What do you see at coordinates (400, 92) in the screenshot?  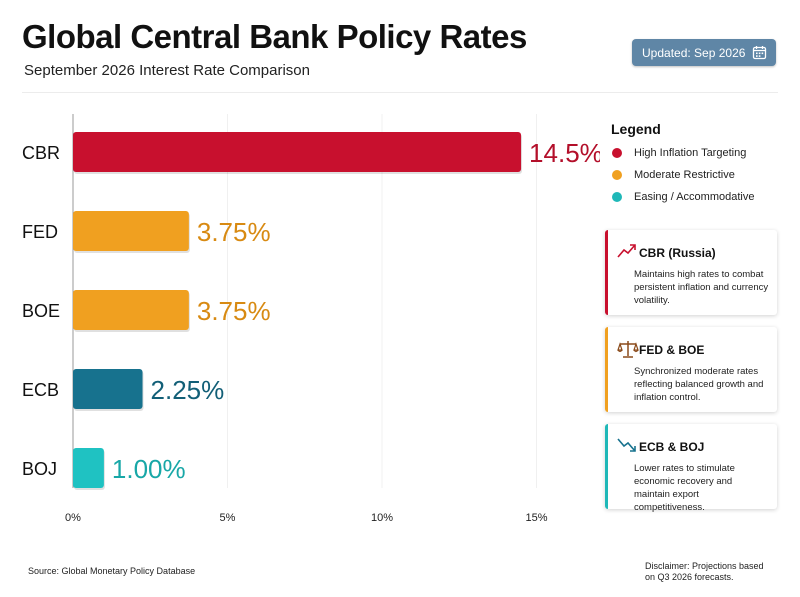 I see `header-divider` at bounding box center [400, 92].